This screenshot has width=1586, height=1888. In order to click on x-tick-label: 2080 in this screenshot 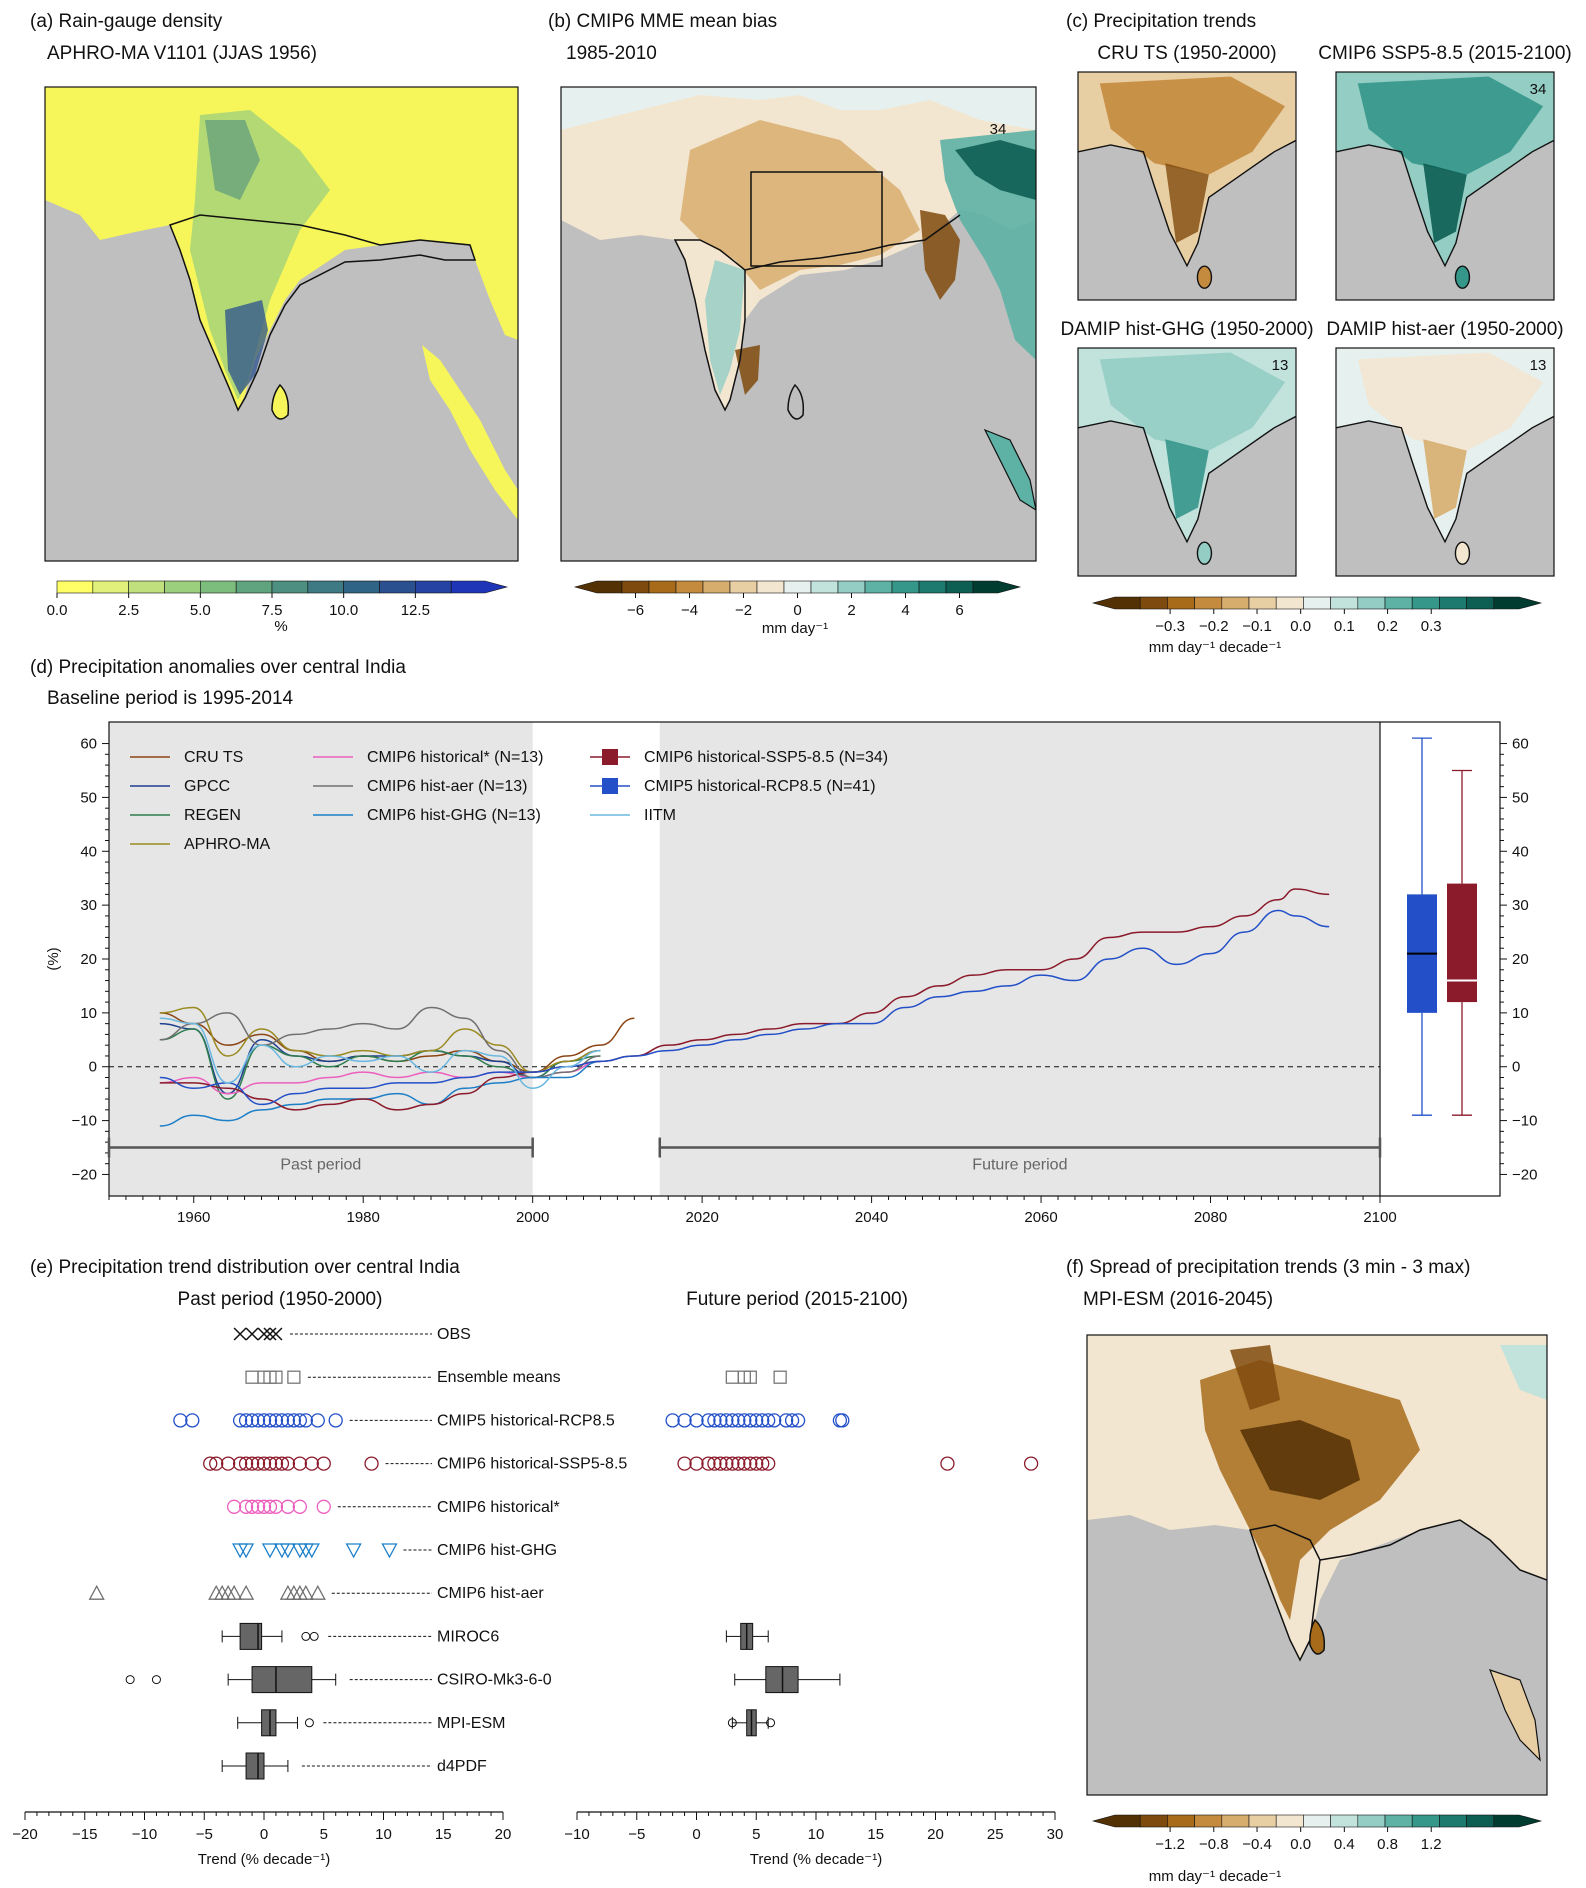, I will do `click(1210, 1217)`.